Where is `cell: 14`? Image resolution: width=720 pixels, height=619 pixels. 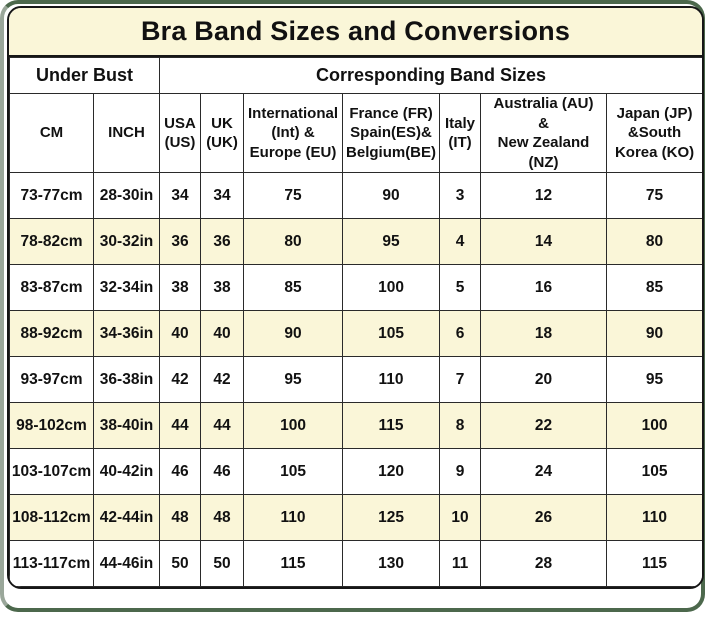 cell: 14 is located at coordinates (544, 241).